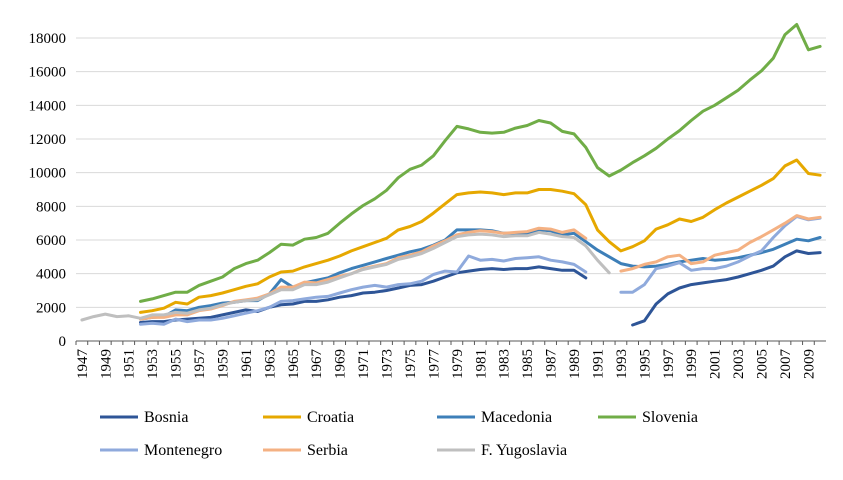 Image resolution: width=843 pixels, height=480 pixels. I want to click on legend-label: F. Yugoslavia, so click(524, 450).